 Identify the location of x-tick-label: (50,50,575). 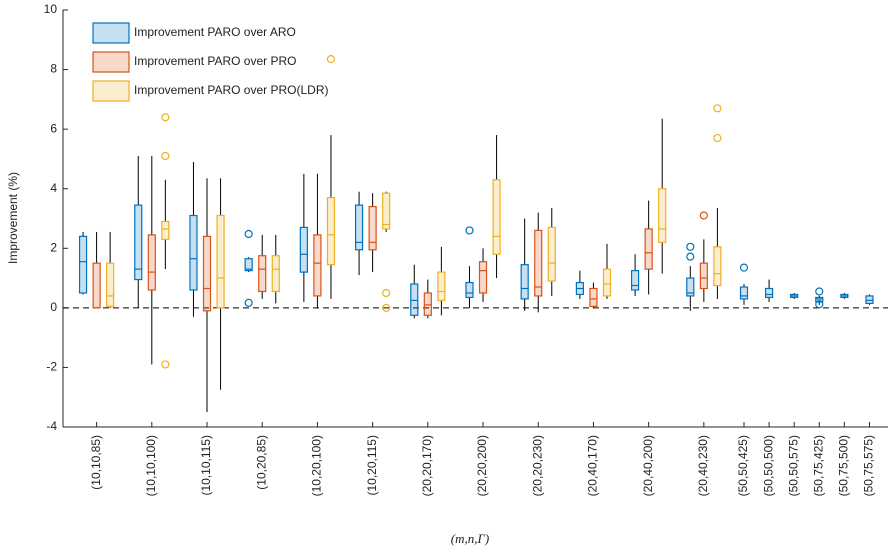
(793, 465).